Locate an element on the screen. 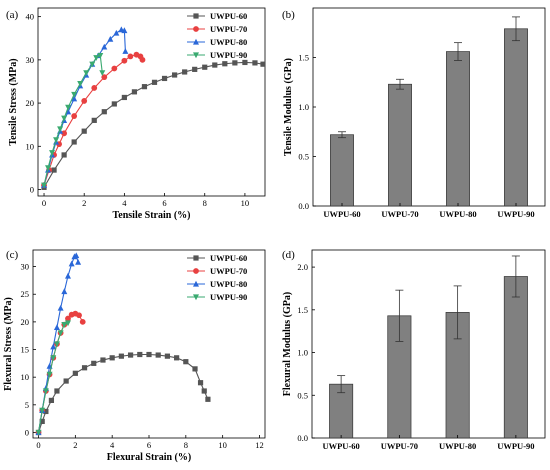 The width and height of the screenshot is (550, 470). y-tick-label: 30 is located at coordinates (25, 267).